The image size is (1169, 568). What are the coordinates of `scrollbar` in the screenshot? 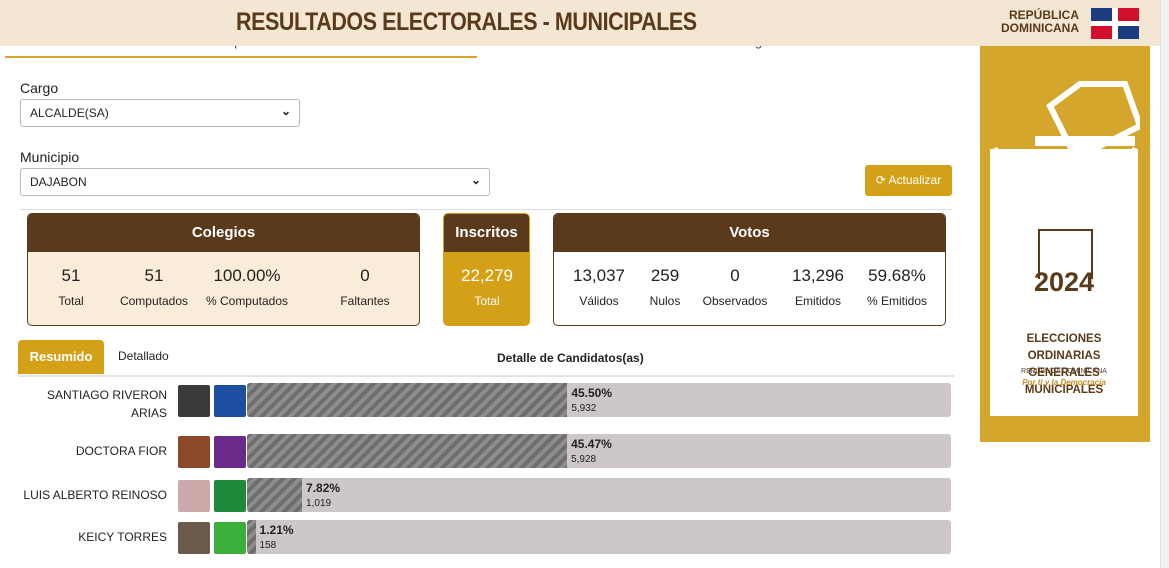 It's located at (1164, 284).